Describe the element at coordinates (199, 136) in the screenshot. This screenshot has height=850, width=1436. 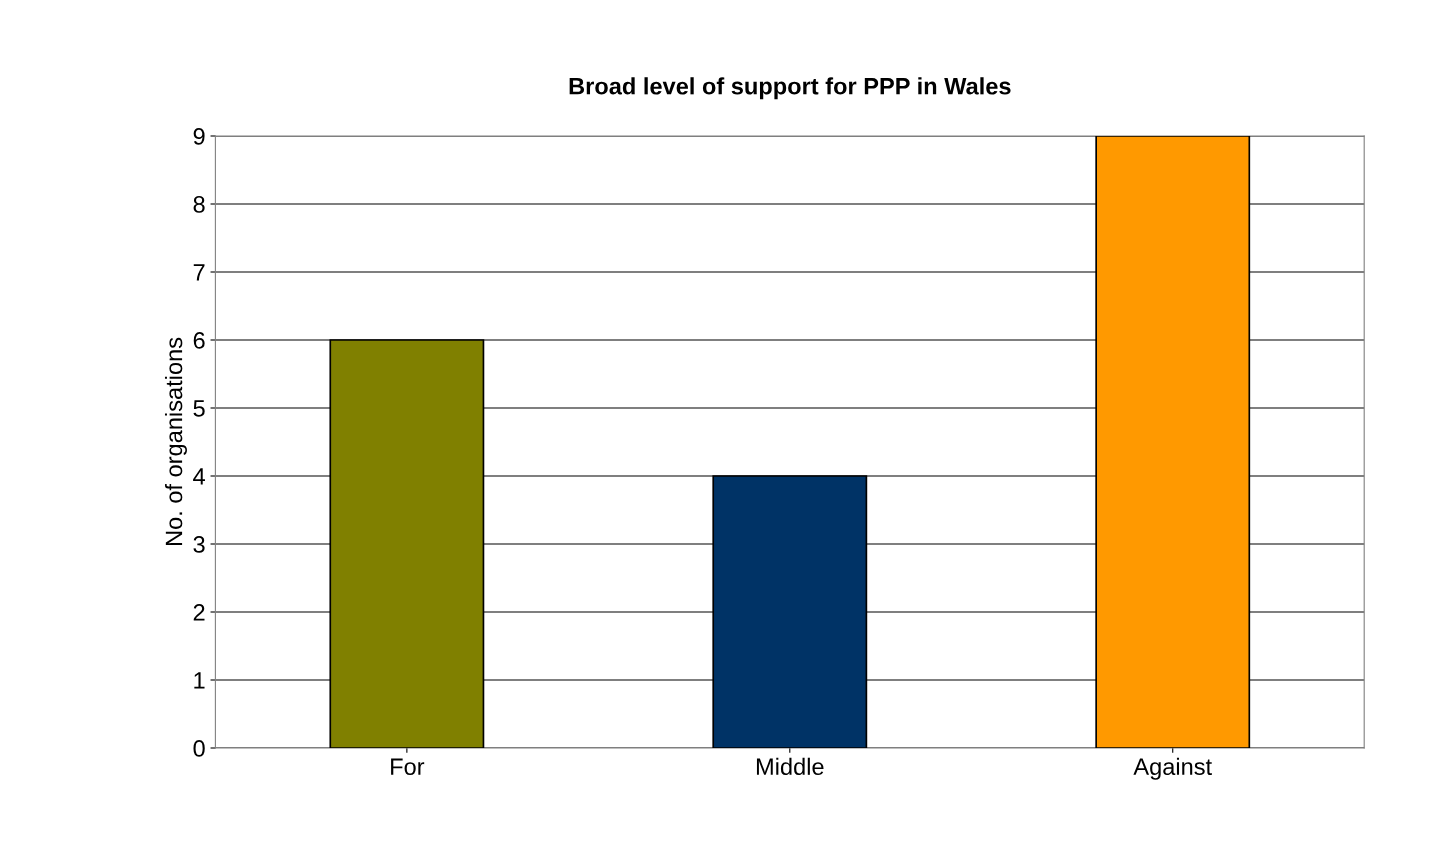
I see `y-tick-label: 9` at that location.